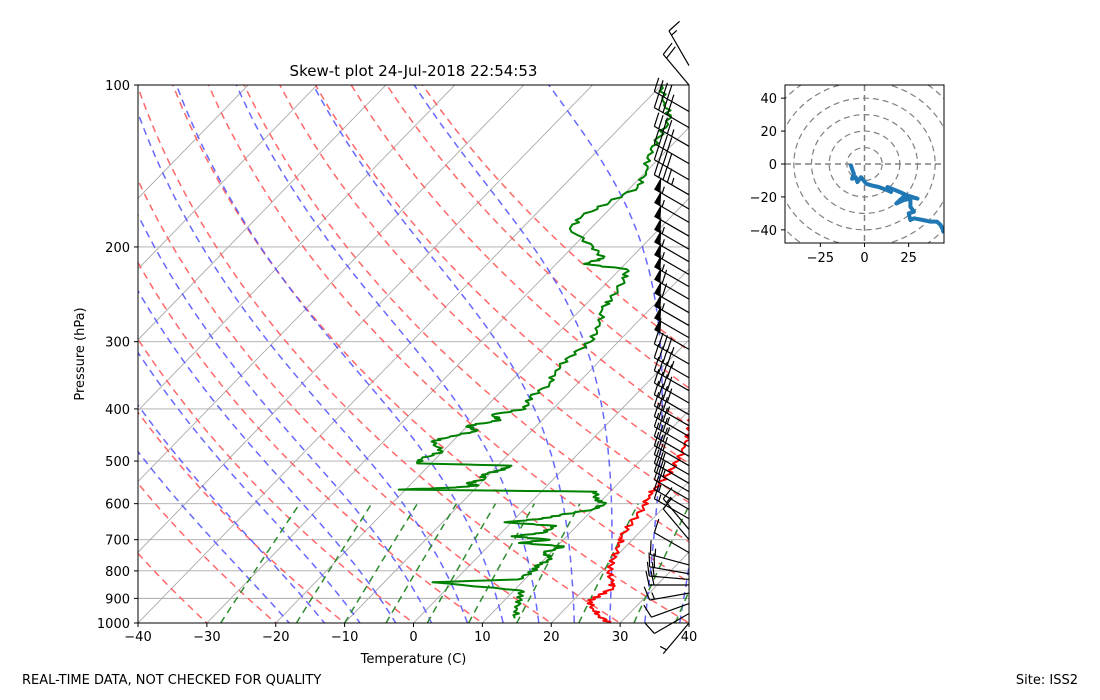 This screenshot has height=700, width=1100. I want to click on x-tick-label: −30, so click(206, 637).